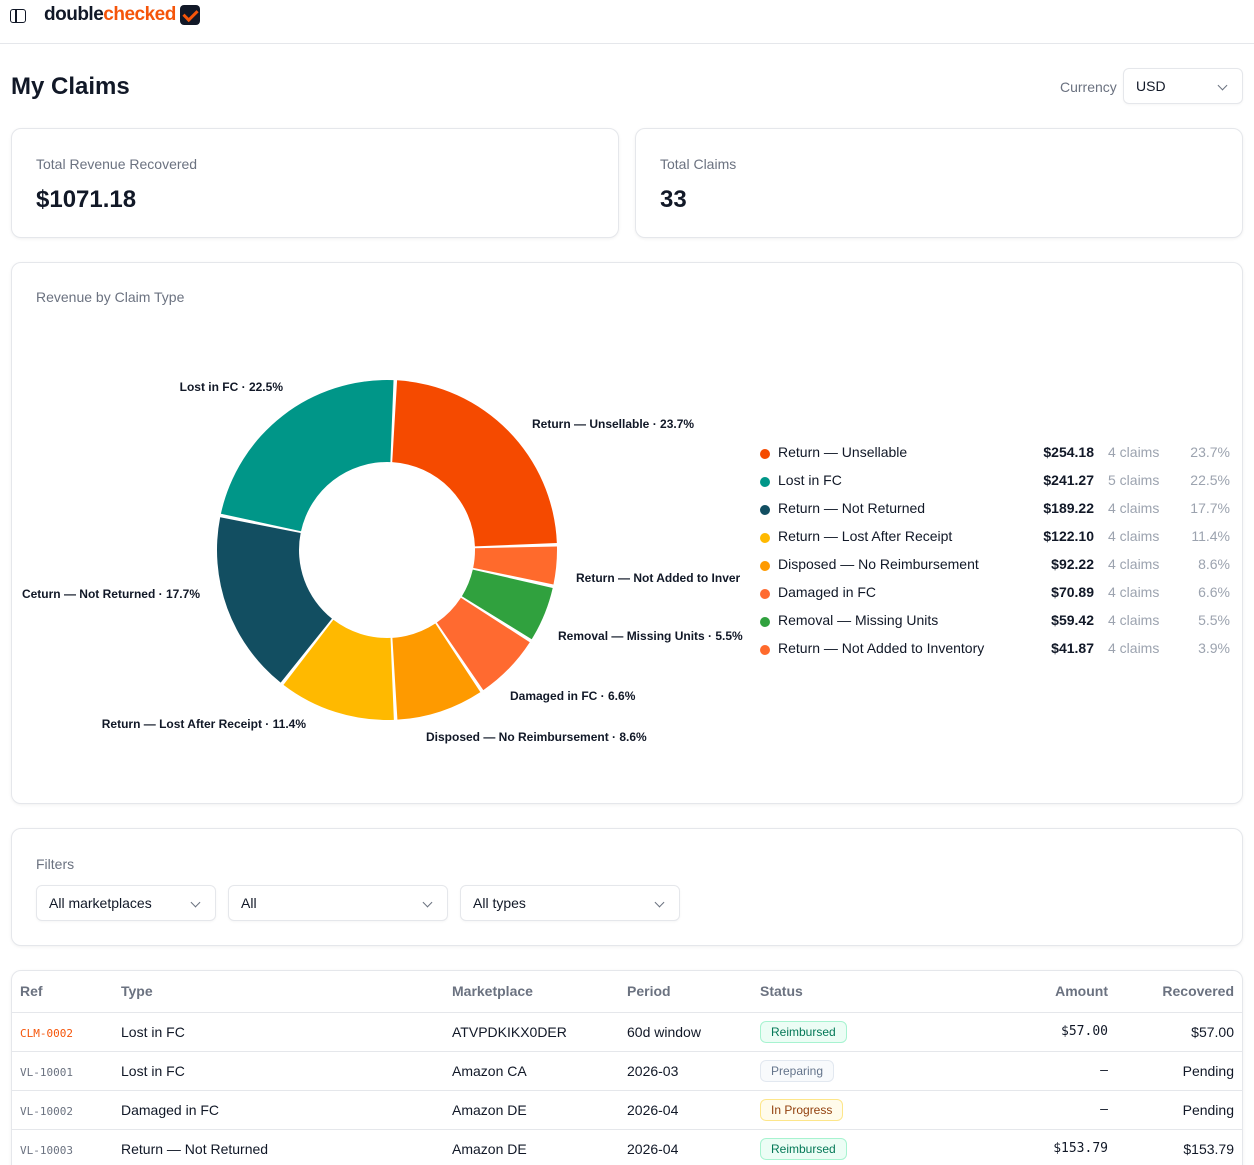 This screenshot has height=1165, width=1254. What do you see at coordinates (685, 1071) in the screenshot?
I see `period-cell: 2026-03` at bounding box center [685, 1071].